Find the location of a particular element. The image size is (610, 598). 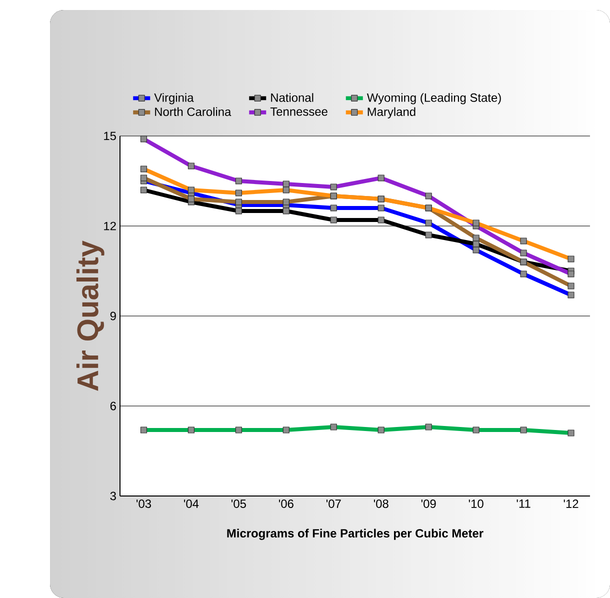

legend-label: National is located at coordinates (292, 97).